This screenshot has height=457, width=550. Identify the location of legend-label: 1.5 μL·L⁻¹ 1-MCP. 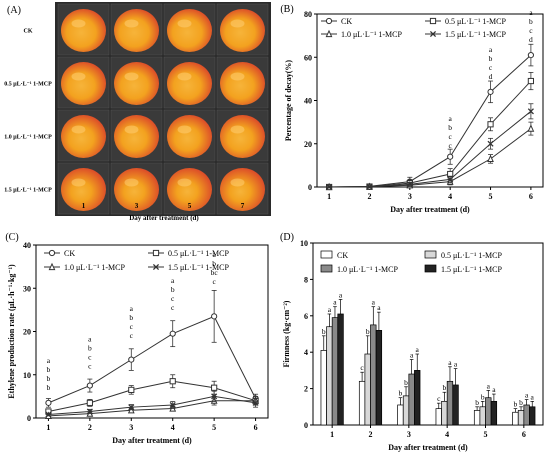
(198, 267).